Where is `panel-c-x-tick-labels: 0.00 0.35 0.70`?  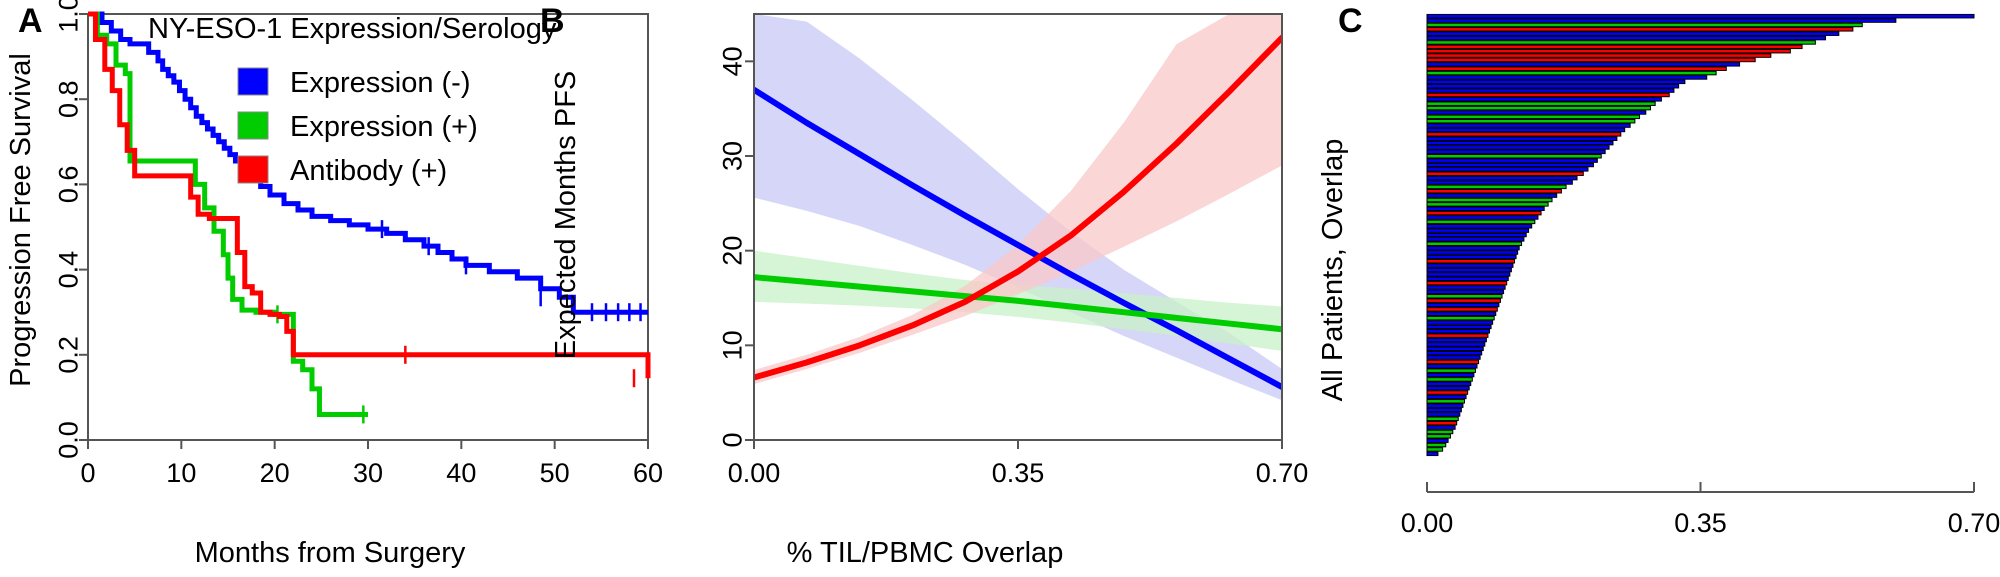 panel-c-x-tick-labels: 0.00 0.35 0.70 is located at coordinates (1700, 523).